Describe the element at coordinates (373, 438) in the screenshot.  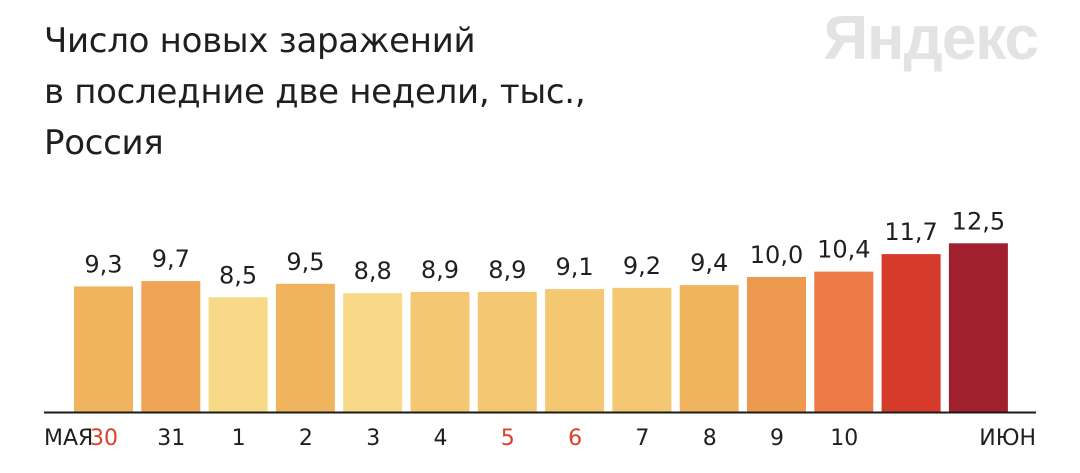
I see `x-tick-label-5: 3` at that location.